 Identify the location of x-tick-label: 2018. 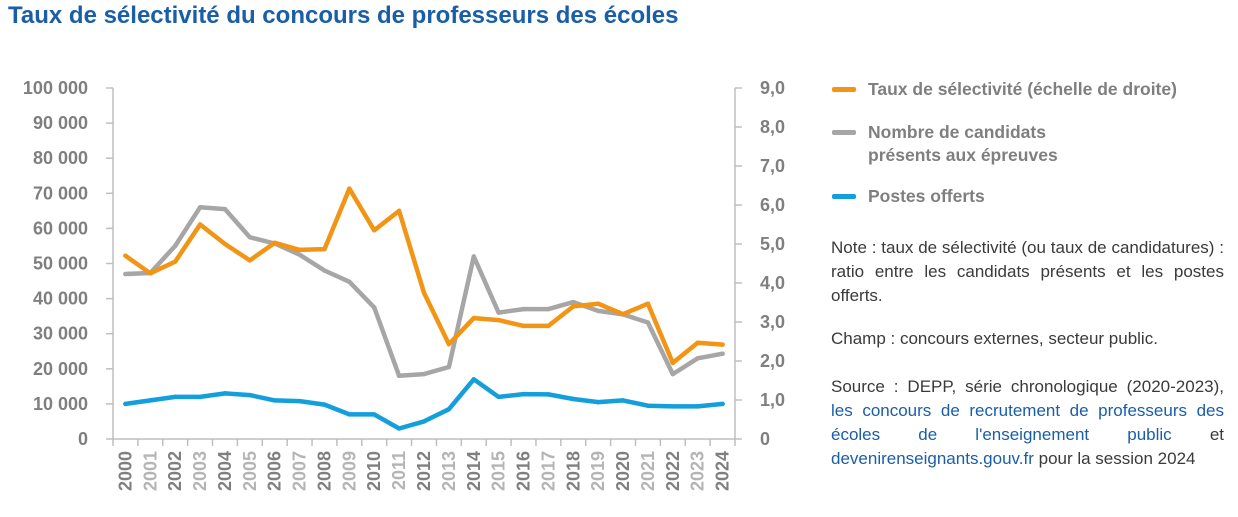
(573, 471).